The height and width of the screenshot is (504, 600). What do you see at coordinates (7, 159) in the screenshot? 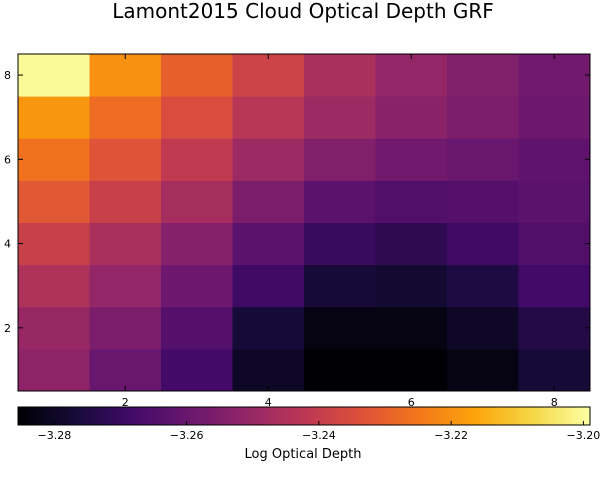
I see `y-tick-label: 6` at bounding box center [7, 159].